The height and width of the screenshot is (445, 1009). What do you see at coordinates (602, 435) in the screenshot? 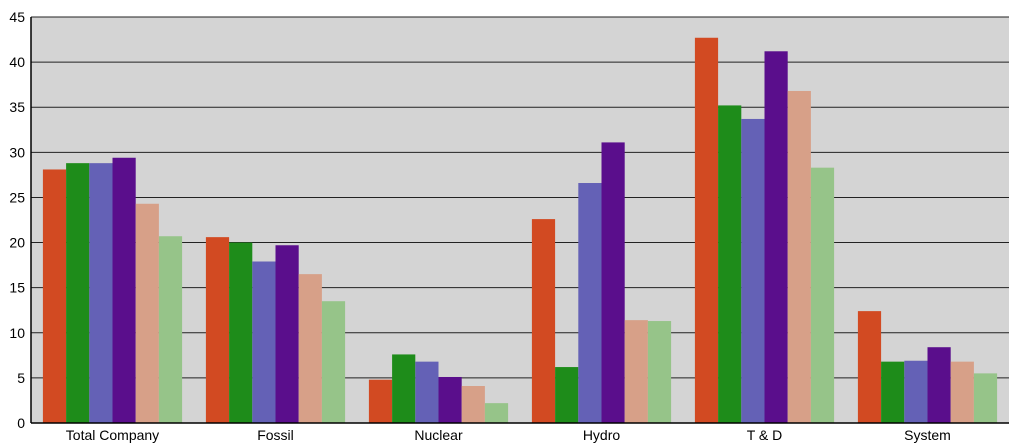
I see `x-tick-label: Hydro` at bounding box center [602, 435].